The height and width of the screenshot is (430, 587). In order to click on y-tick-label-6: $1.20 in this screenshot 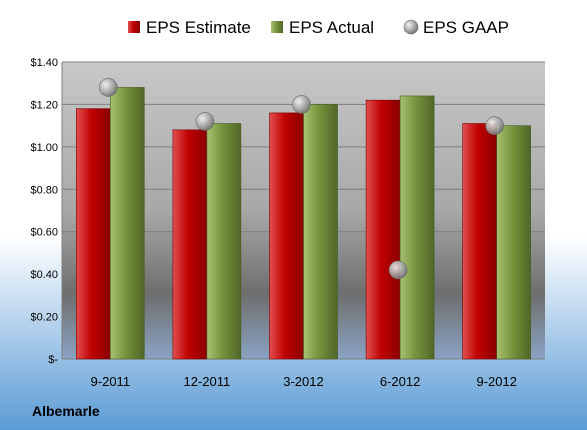, I will do `click(44, 105)`.